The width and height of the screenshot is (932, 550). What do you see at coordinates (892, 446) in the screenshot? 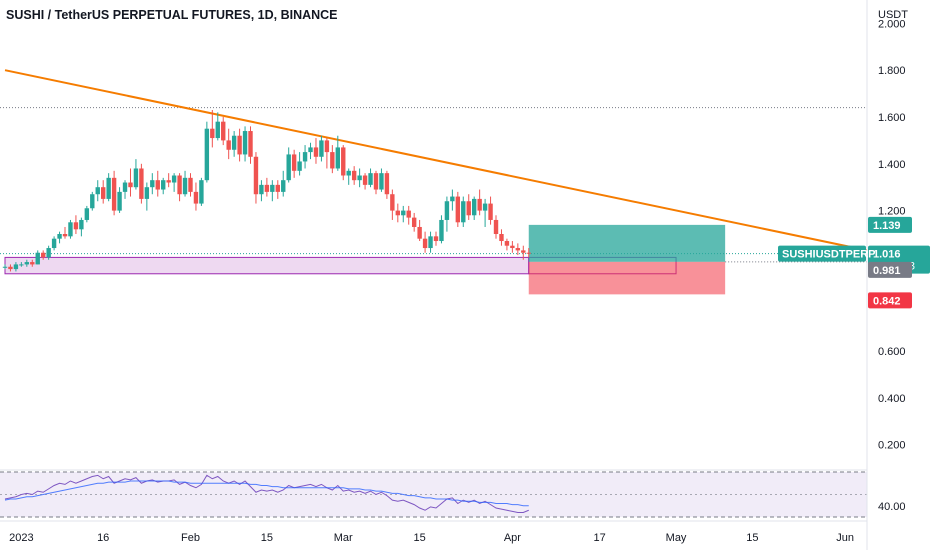
I see `price-tick-label: 0.200` at bounding box center [892, 446].